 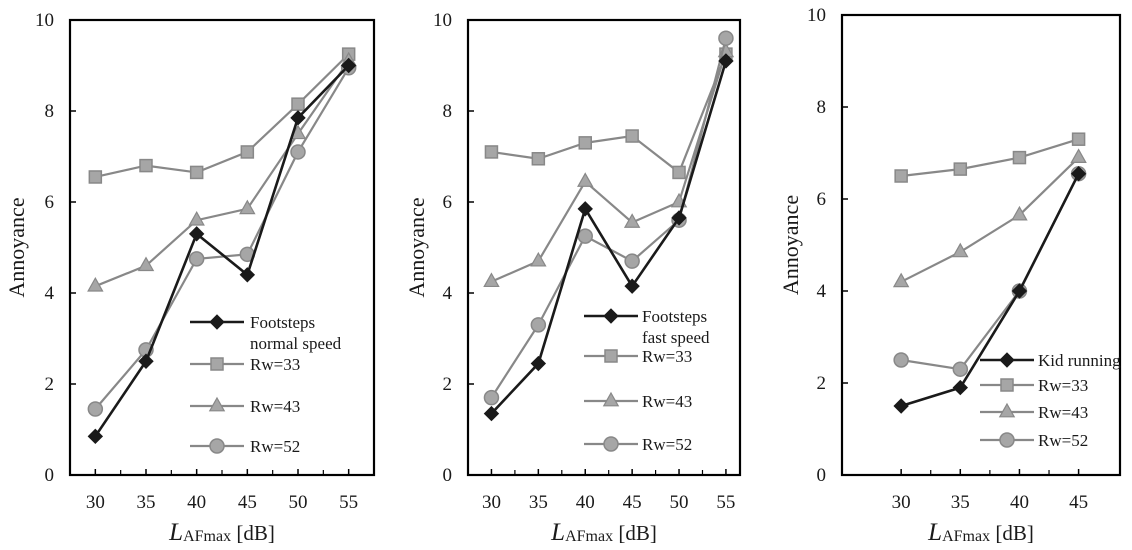 What do you see at coordinates (1050, 400) in the screenshot?
I see `legend: Kid running Rw=33 Rw=43 Rw=52` at bounding box center [1050, 400].